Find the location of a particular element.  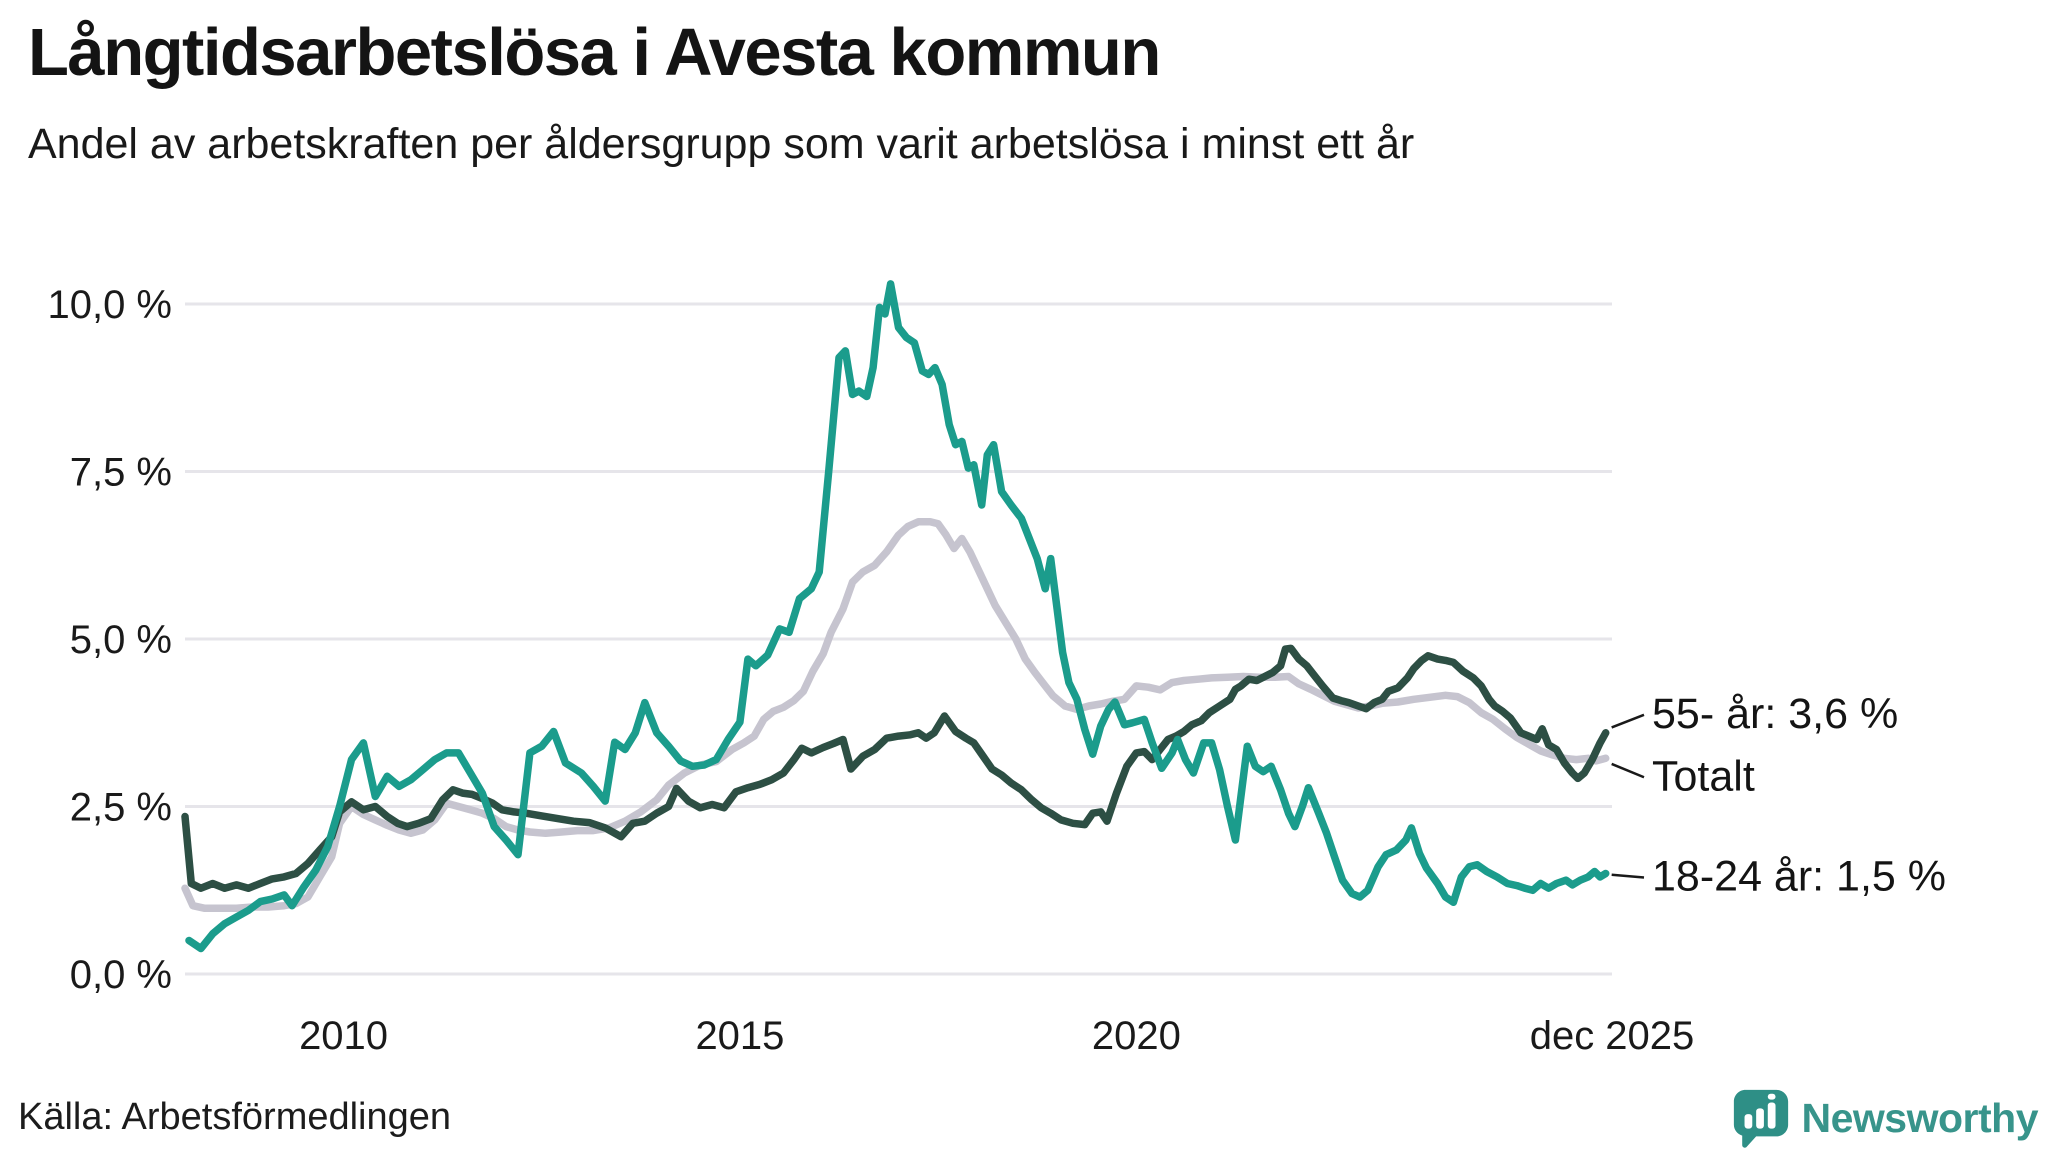

y-tick-label: 5,0 % is located at coordinates (121, 640).